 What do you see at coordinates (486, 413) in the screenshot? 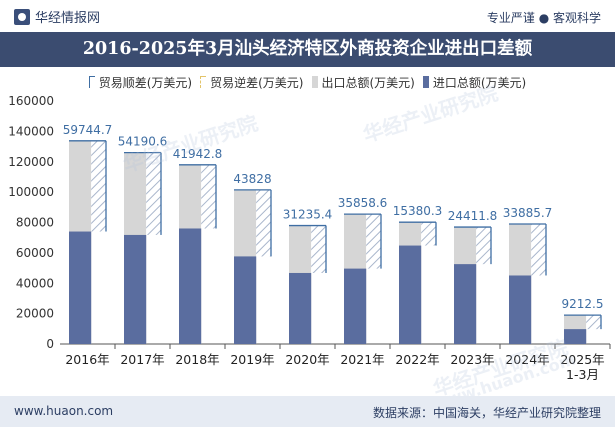
I see `footer-source: 数据来源：中国海关，华经产业研究院整理` at bounding box center [486, 413].